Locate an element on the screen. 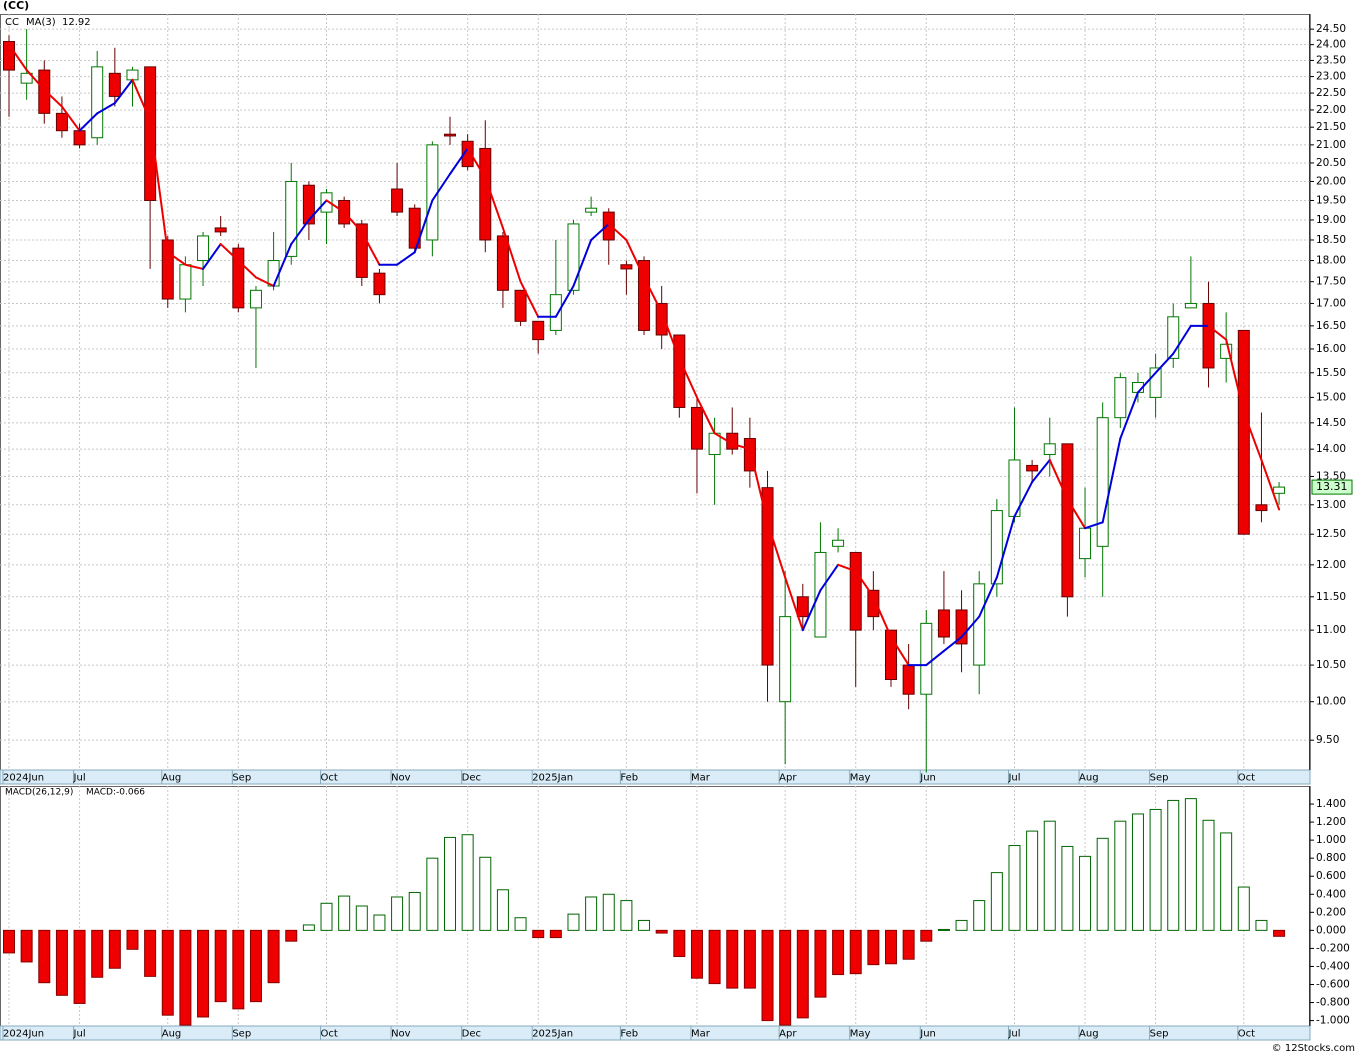 The width and height of the screenshot is (1360, 1056). x-tick-label: Nov is located at coordinates (401, 1034).